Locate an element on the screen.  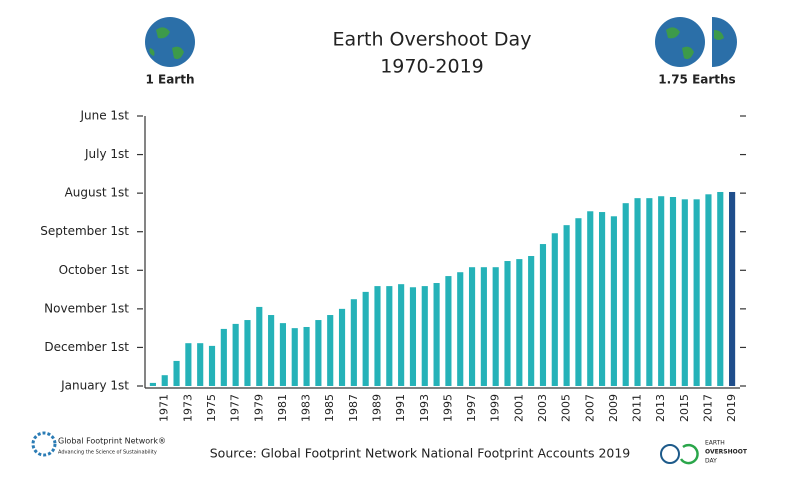
x-tick-label: 2005 is located at coordinates (566, 408).